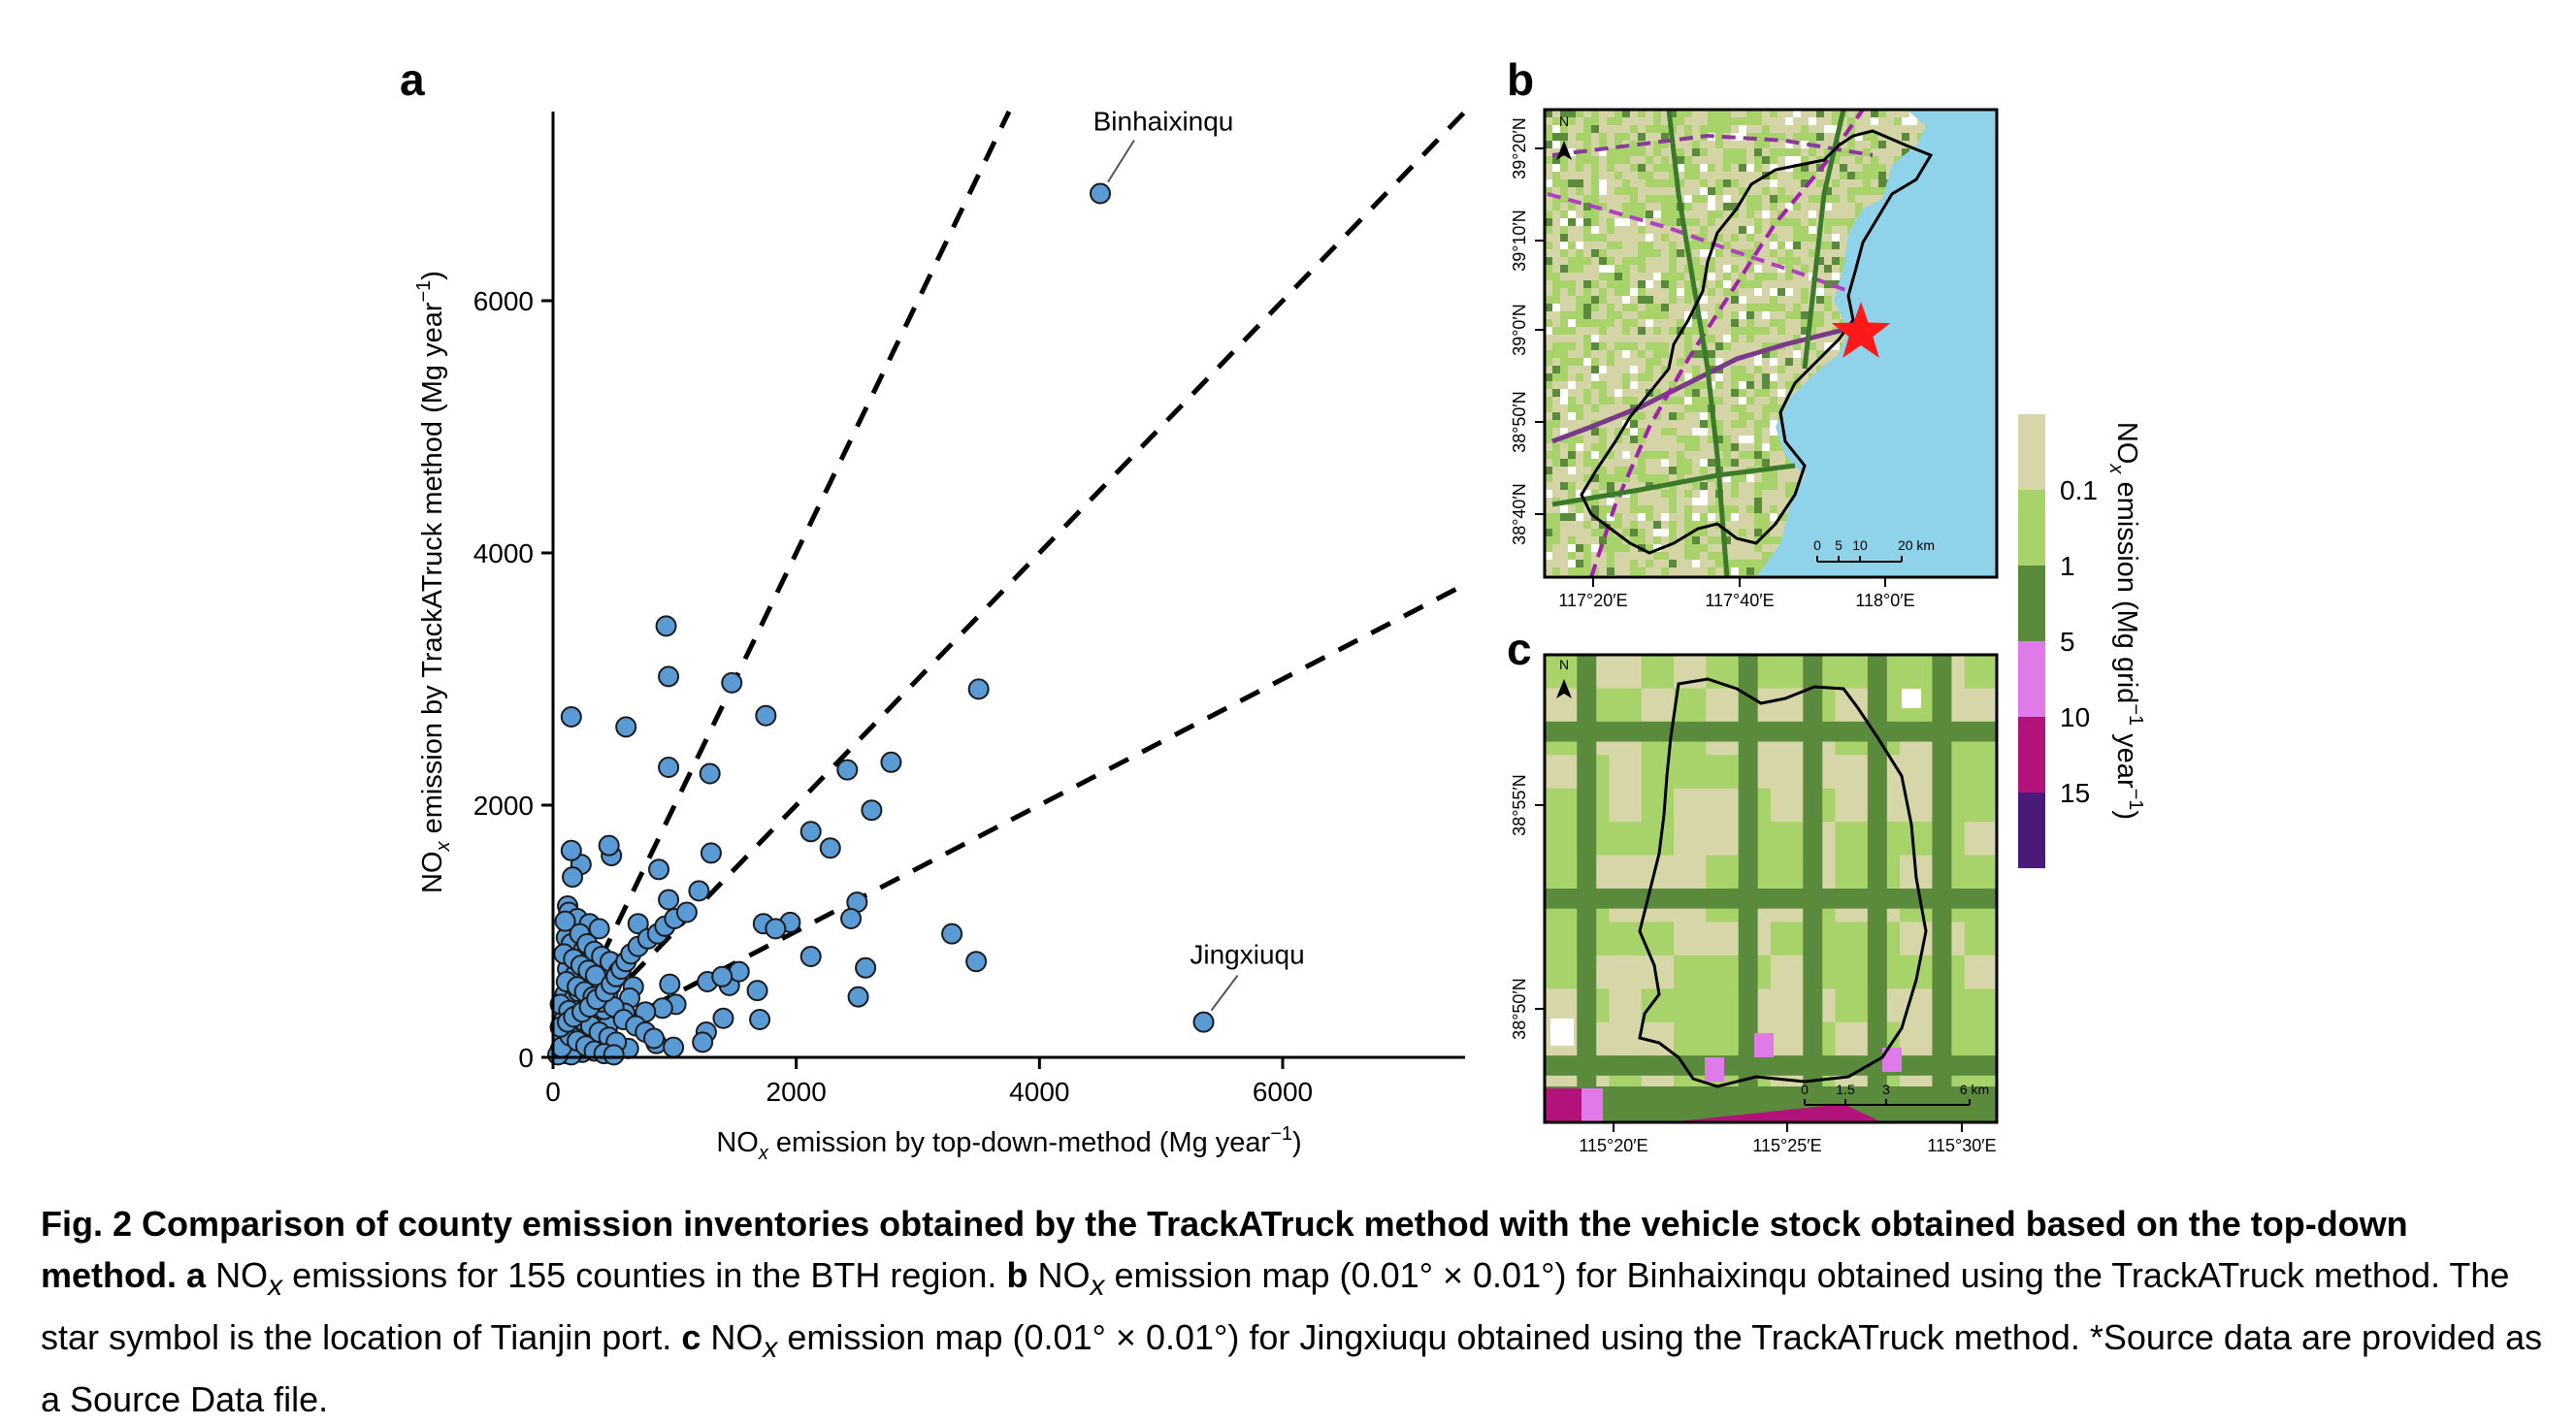 This screenshot has height=1425, width=2576. What do you see at coordinates (1564, 677) in the screenshot?
I see `north-arrow-icon: N` at bounding box center [1564, 677].